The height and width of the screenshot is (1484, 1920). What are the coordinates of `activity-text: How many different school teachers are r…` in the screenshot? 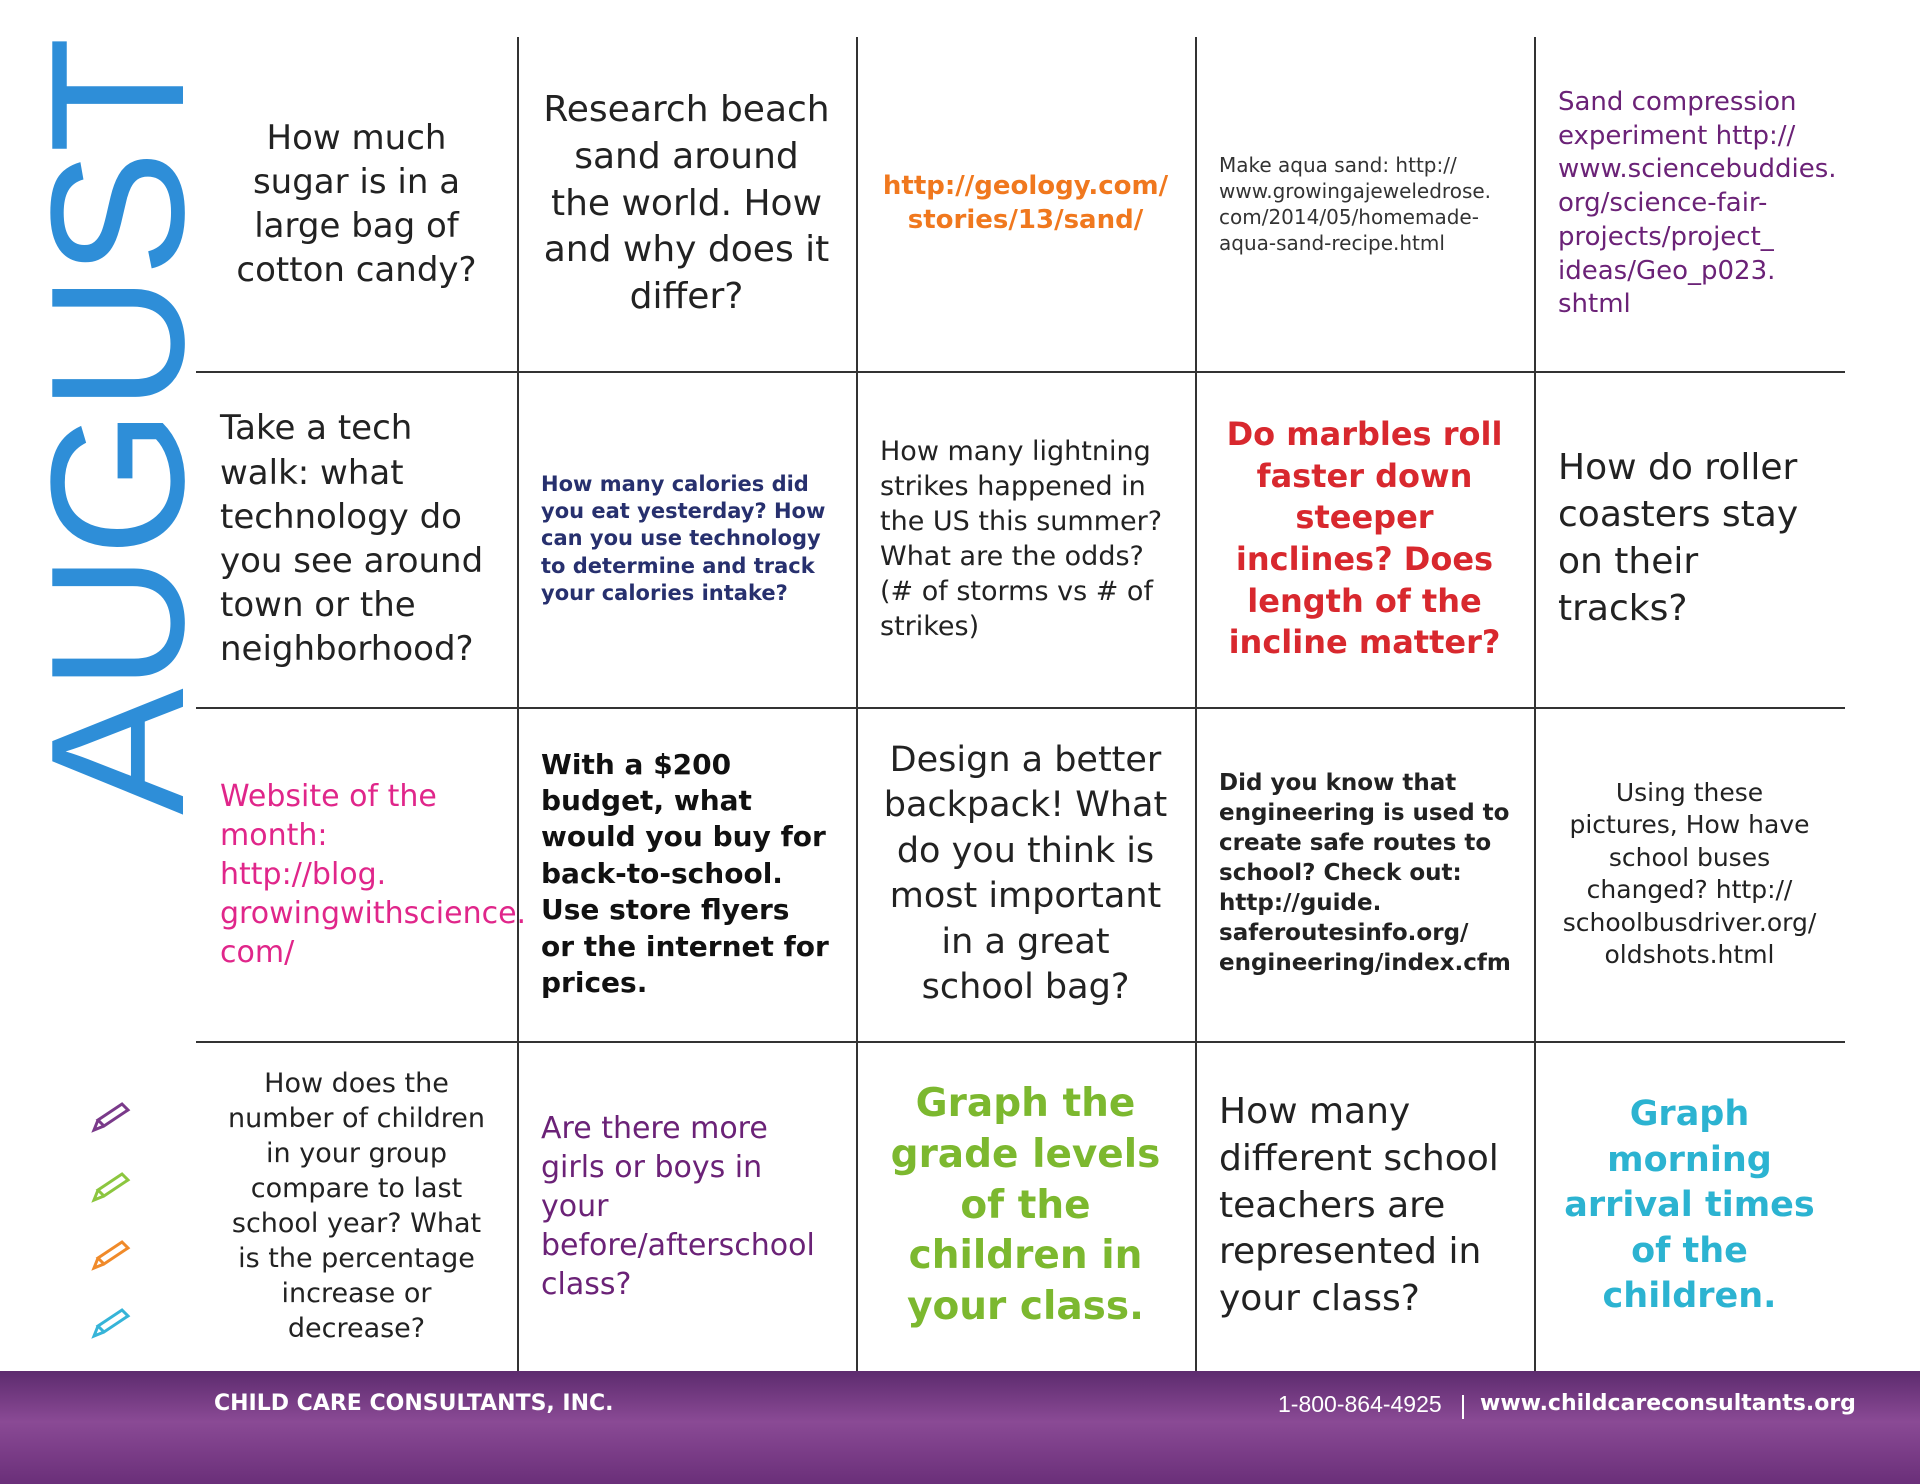 It's located at (1359, 1205).